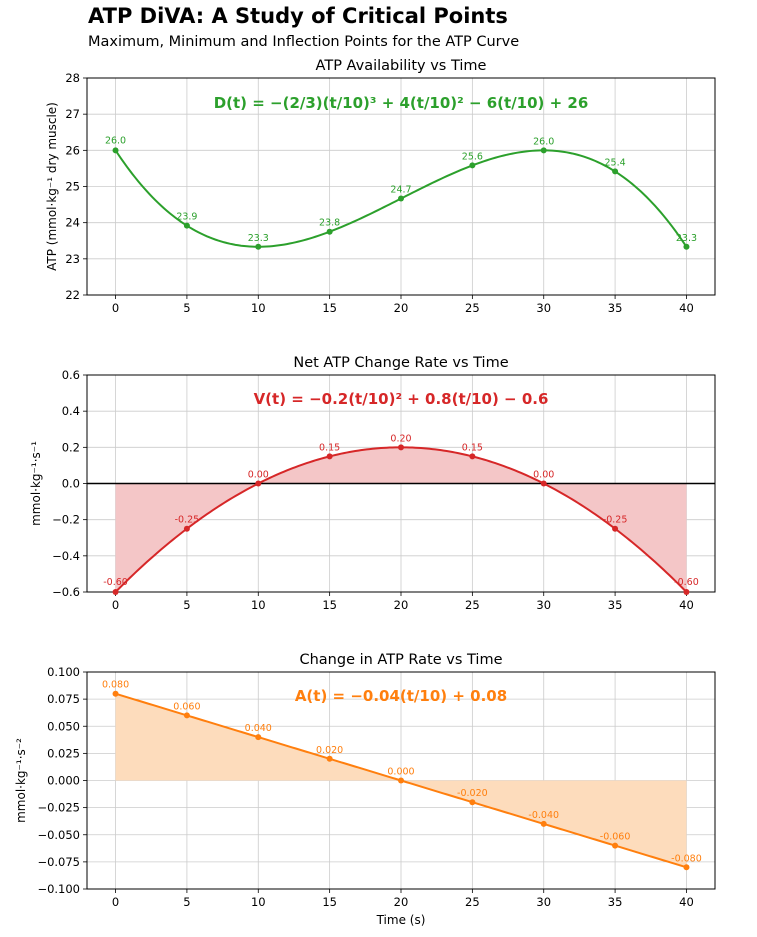  I want to click on data-label: 23.8, so click(329, 223).